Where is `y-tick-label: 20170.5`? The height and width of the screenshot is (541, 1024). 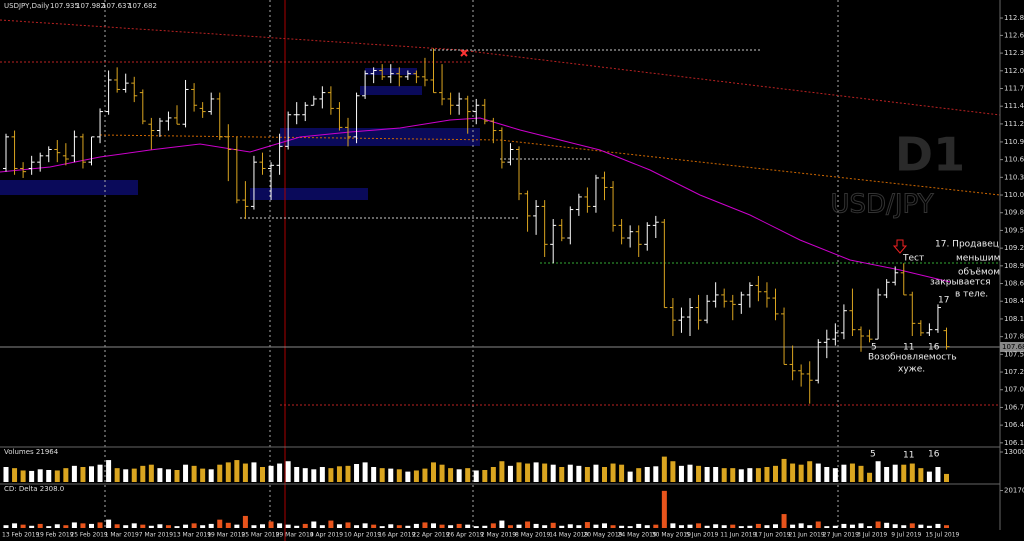 y-tick-label: 20170.5 is located at coordinates (1014, 491).